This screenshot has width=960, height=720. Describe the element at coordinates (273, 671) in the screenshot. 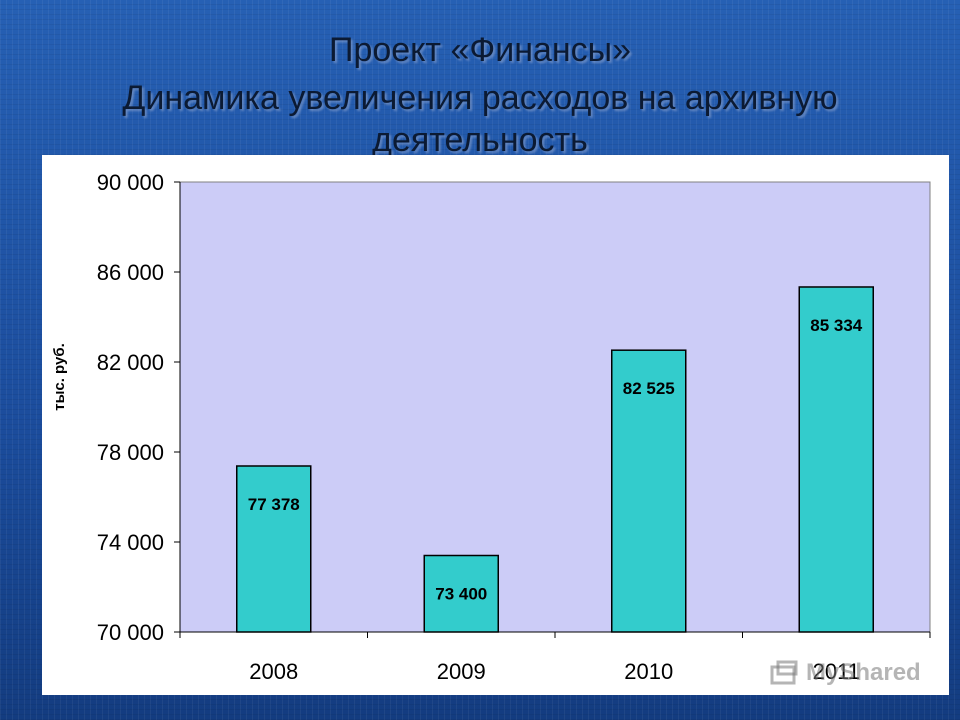

I see `x-tick-label: 2008` at that location.